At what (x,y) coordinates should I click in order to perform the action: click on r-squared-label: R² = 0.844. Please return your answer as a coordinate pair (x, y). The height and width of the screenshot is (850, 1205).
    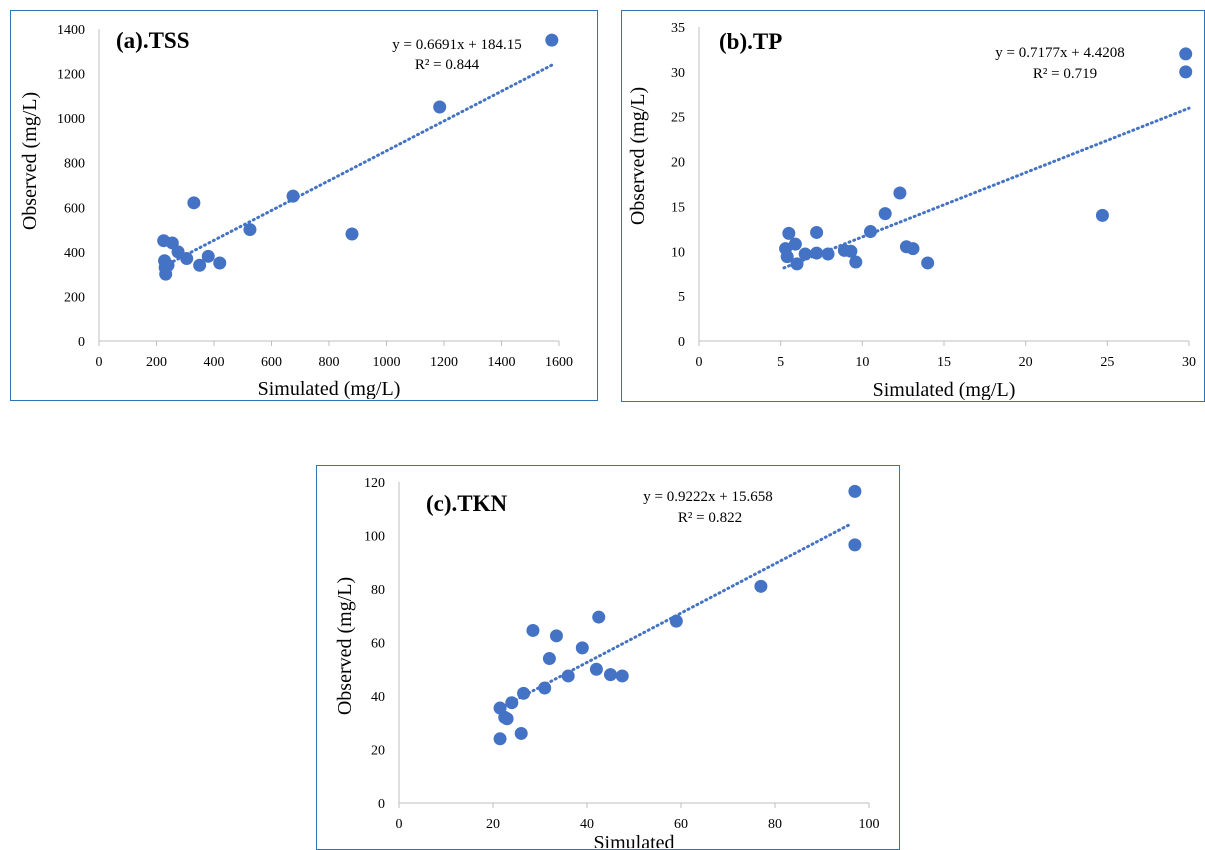
    Looking at the image, I should click on (447, 65).